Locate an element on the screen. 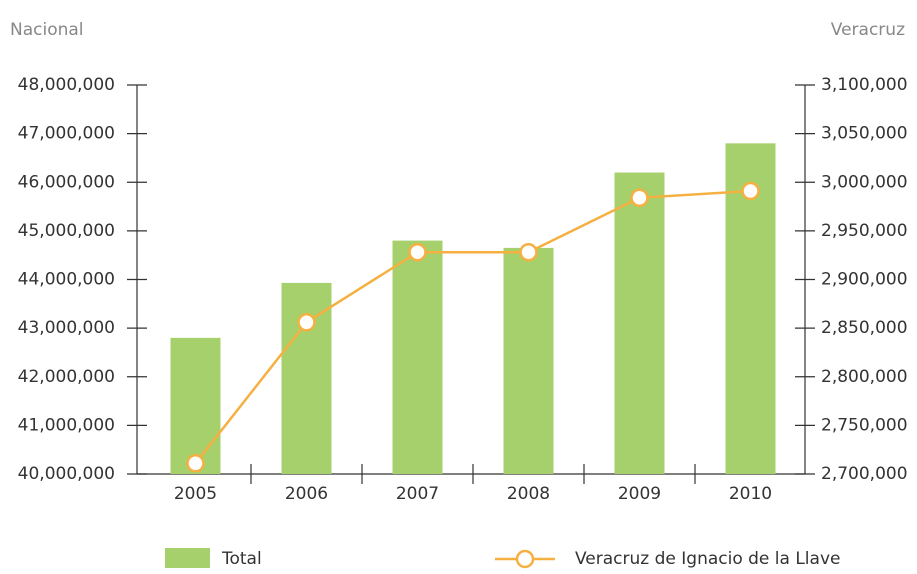 The image size is (917, 574). x-tick-label: 2009 is located at coordinates (639, 494).